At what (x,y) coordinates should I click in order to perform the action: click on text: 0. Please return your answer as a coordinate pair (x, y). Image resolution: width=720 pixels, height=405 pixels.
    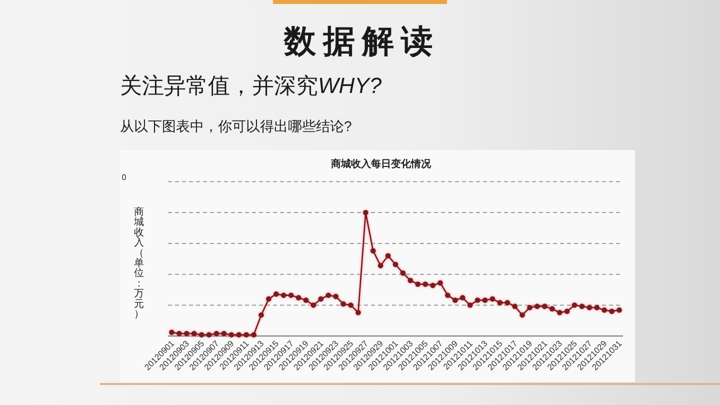
    Looking at the image, I should click on (124, 177).